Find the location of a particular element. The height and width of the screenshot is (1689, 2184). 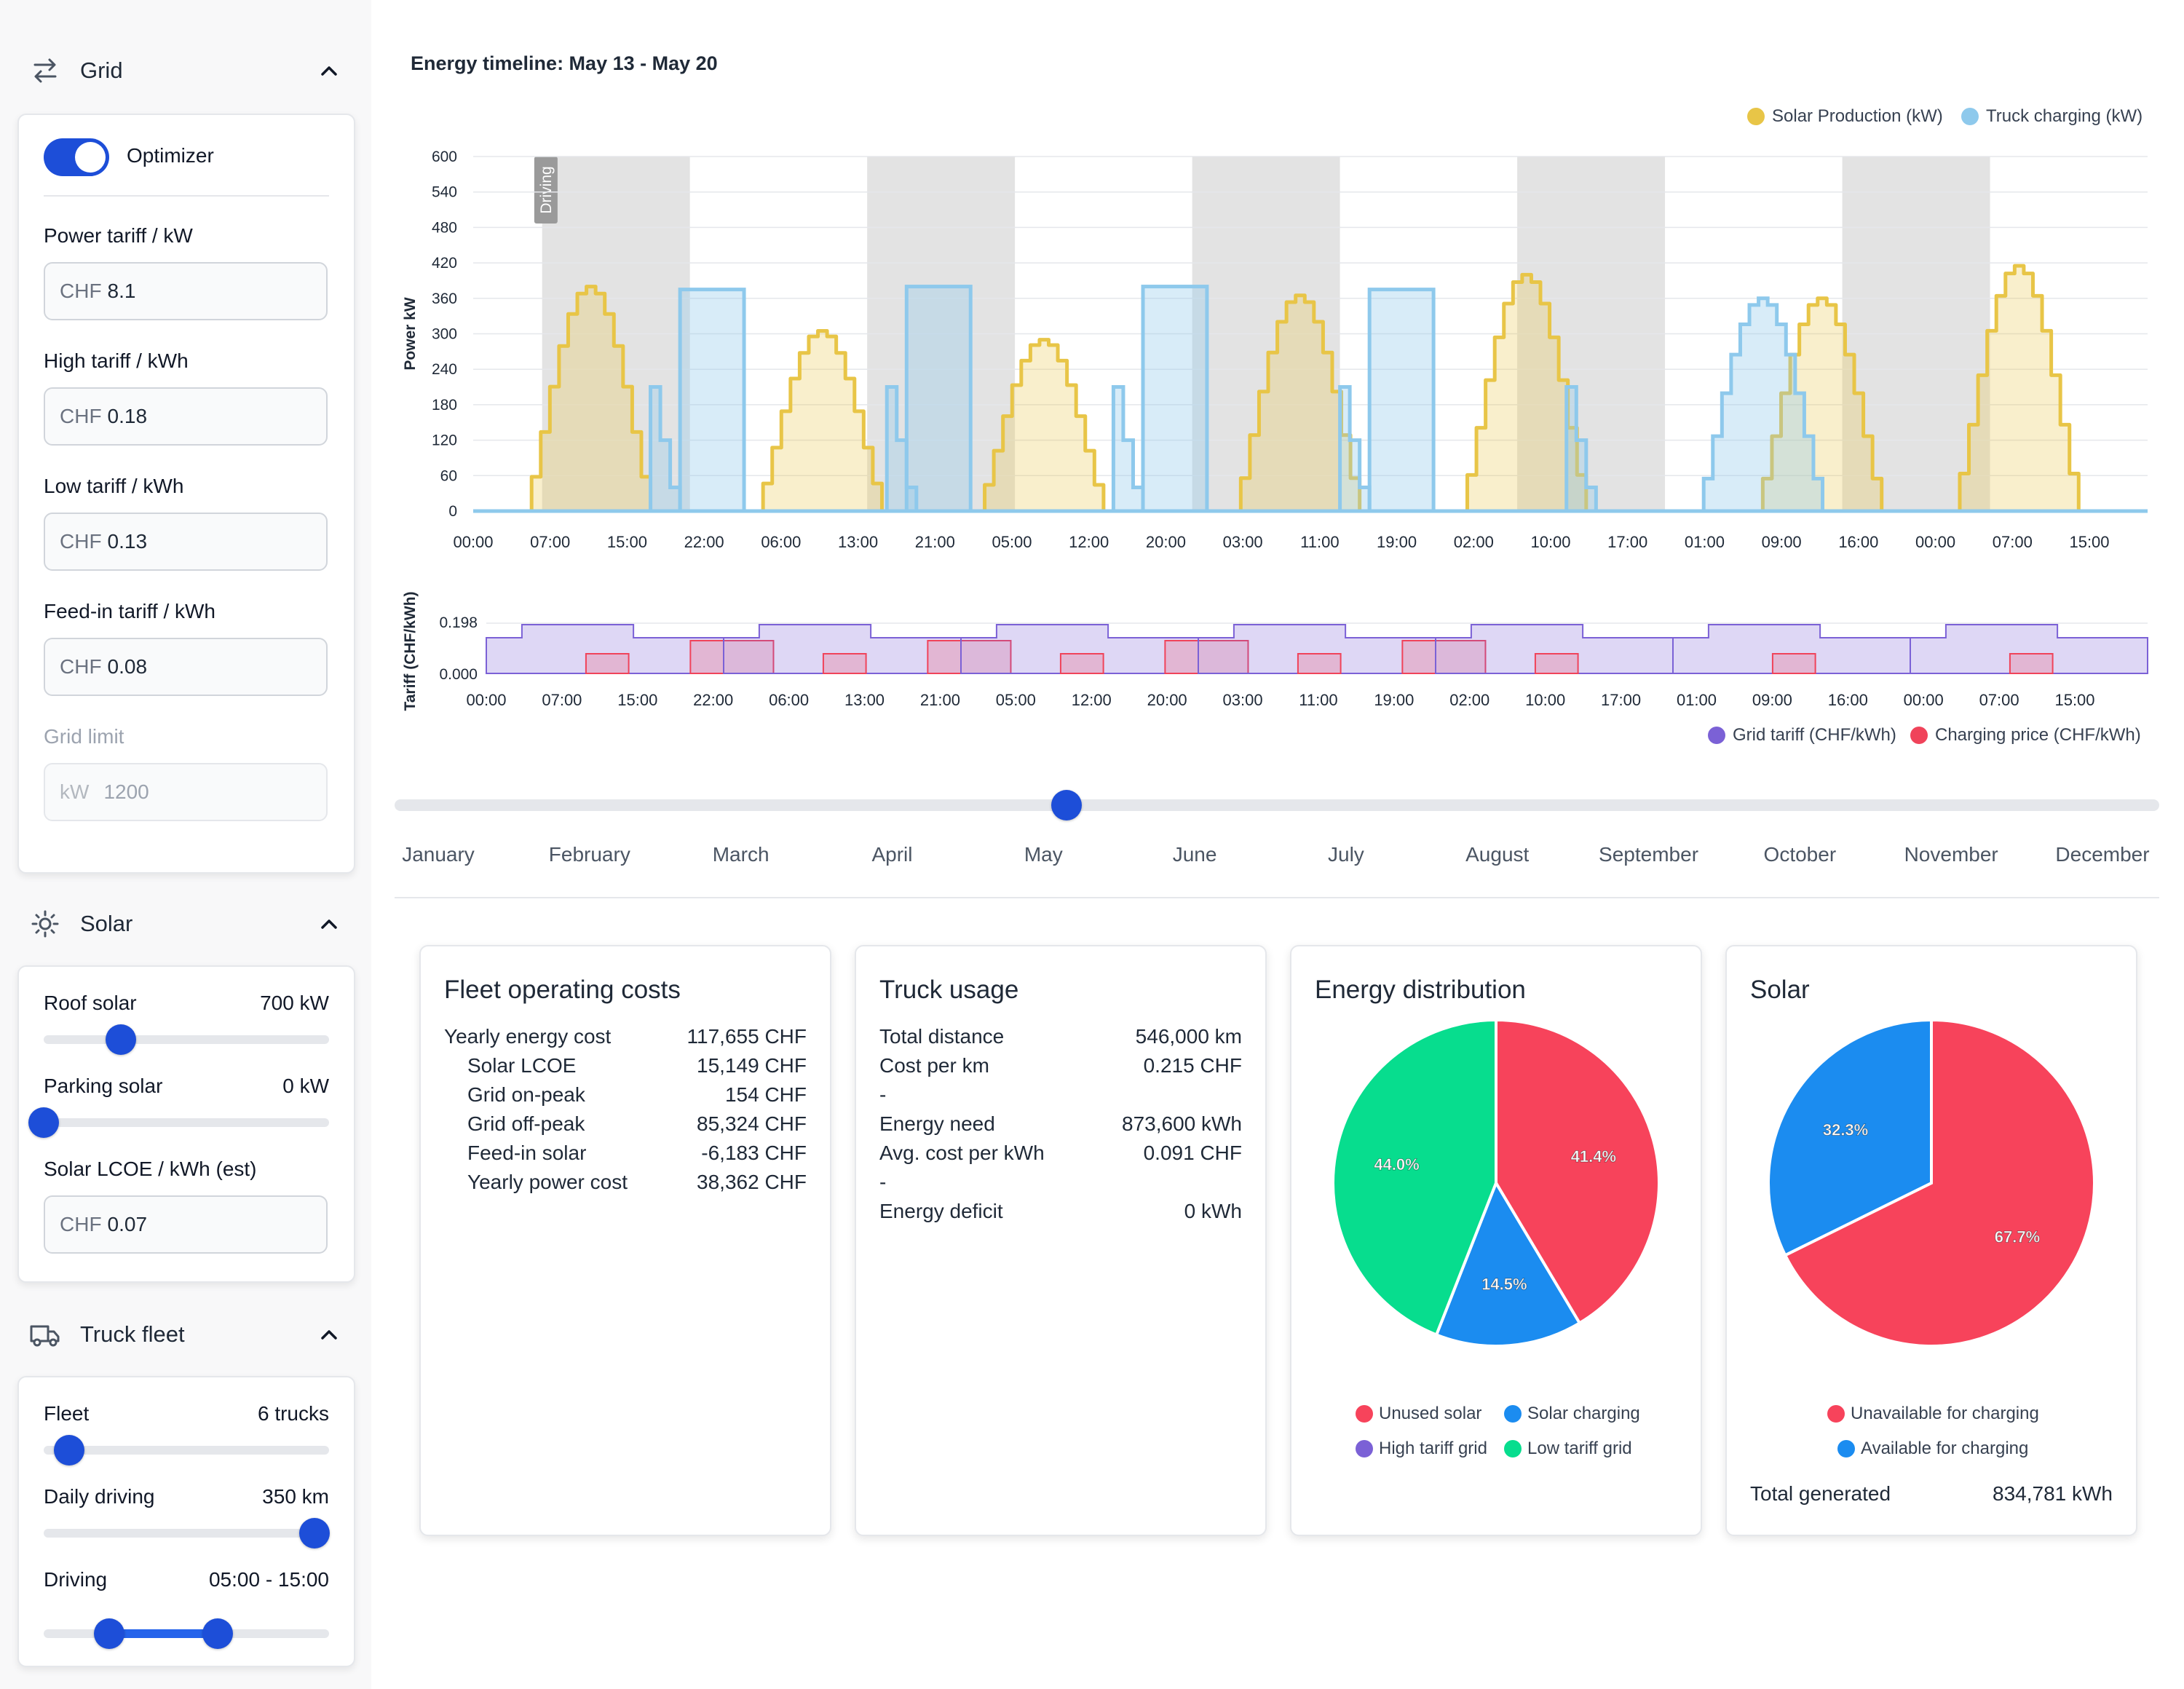

legend-grid-tariff: Grid tariff (CHF/kWh) is located at coordinates (1802, 735).